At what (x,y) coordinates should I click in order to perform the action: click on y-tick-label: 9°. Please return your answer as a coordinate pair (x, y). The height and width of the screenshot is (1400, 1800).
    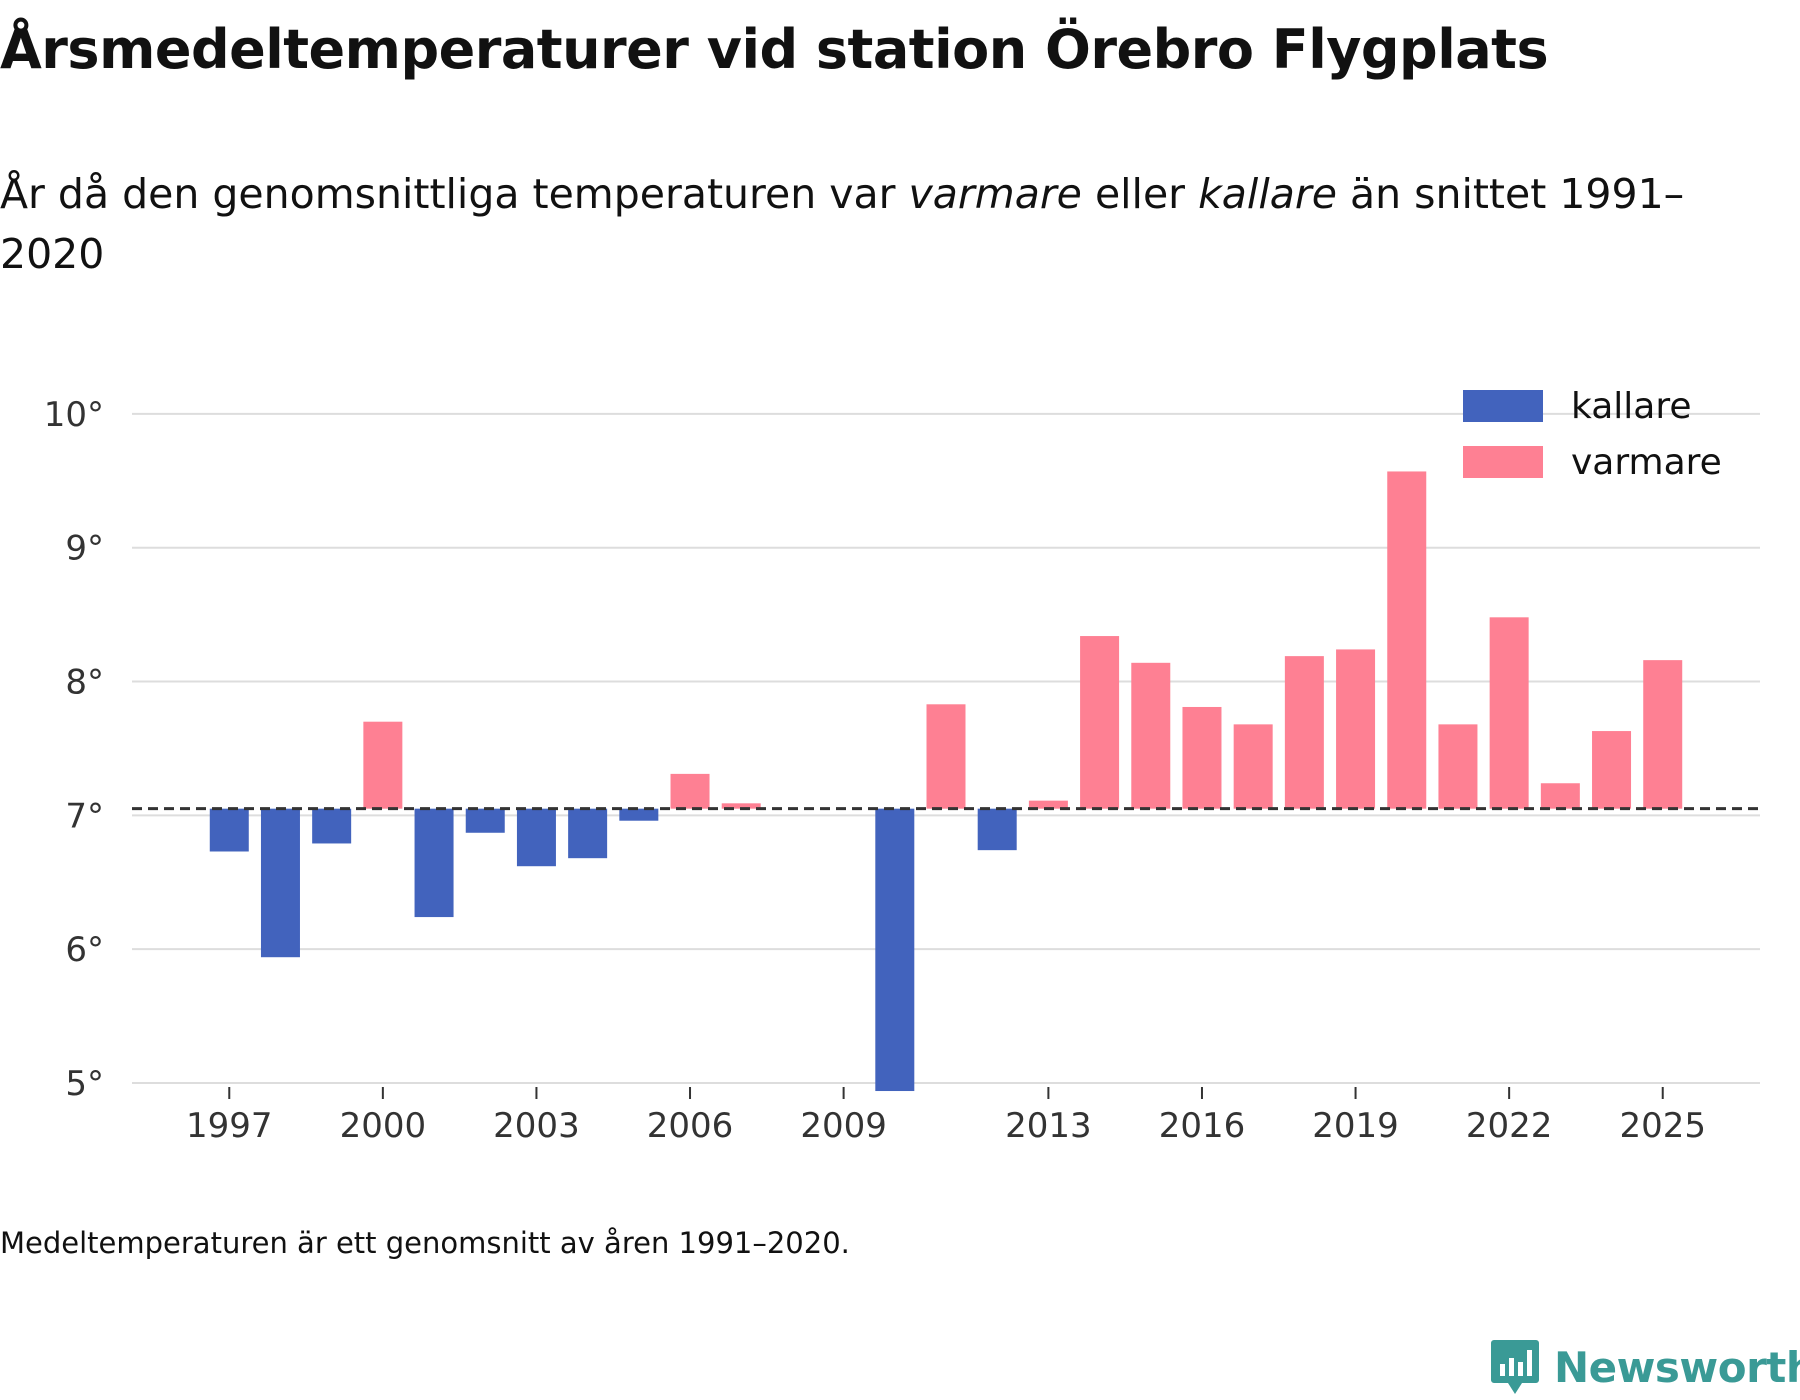
    Looking at the image, I should click on (84, 549).